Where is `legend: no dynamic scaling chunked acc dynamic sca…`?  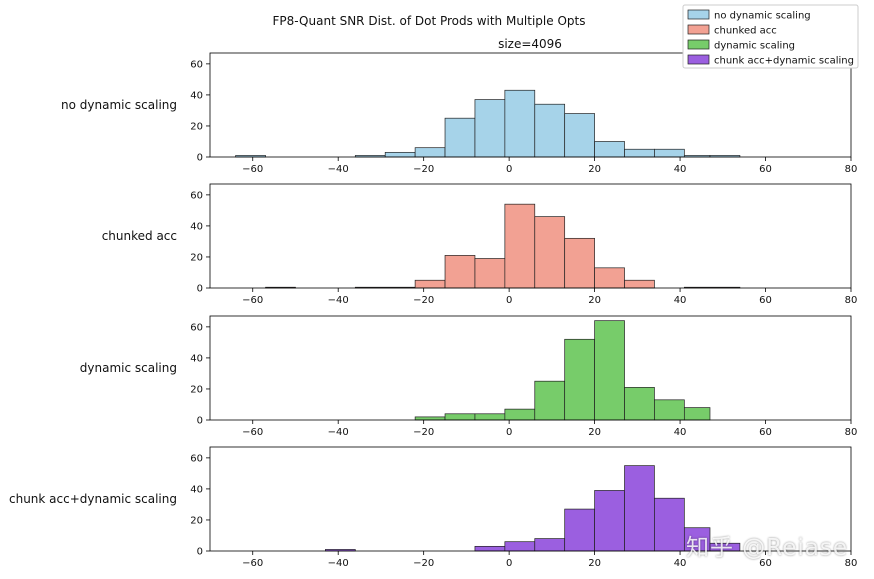 legend: no dynamic scaling chunked acc dynamic sca… is located at coordinates (770, 36).